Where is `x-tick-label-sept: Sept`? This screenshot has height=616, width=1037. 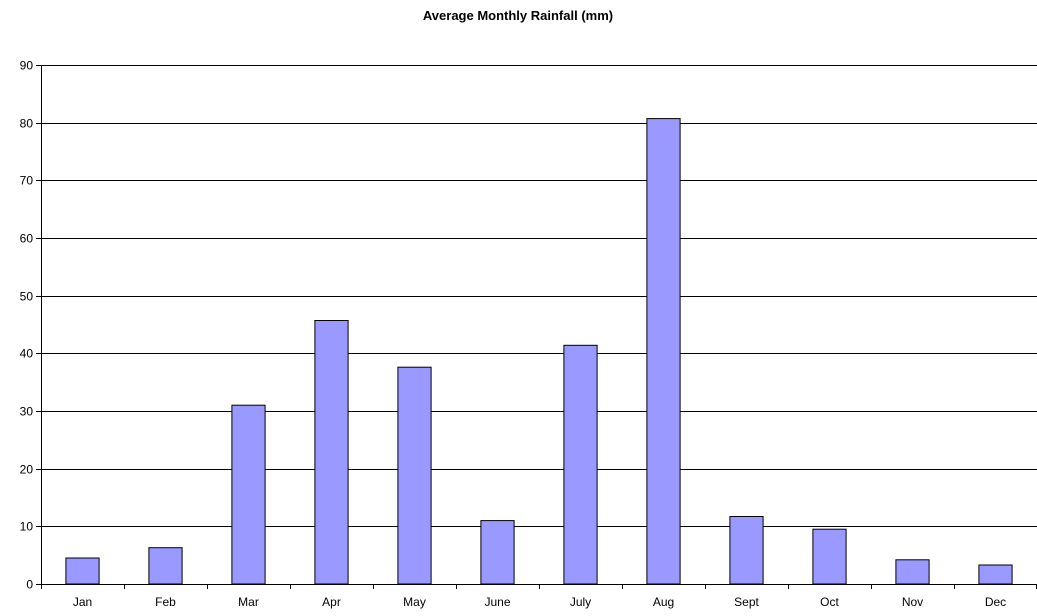
x-tick-label-sept: Sept is located at coordinates (746, 602).